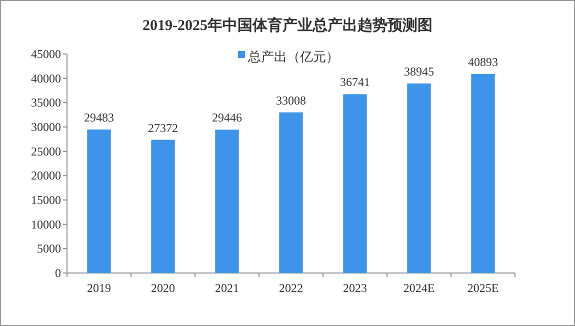 The width and height of the screenshot is (575, 326). Describe the element at coordinates (419, 288) in the screenshot. I see `x-tick-label: 2024E` at that location.